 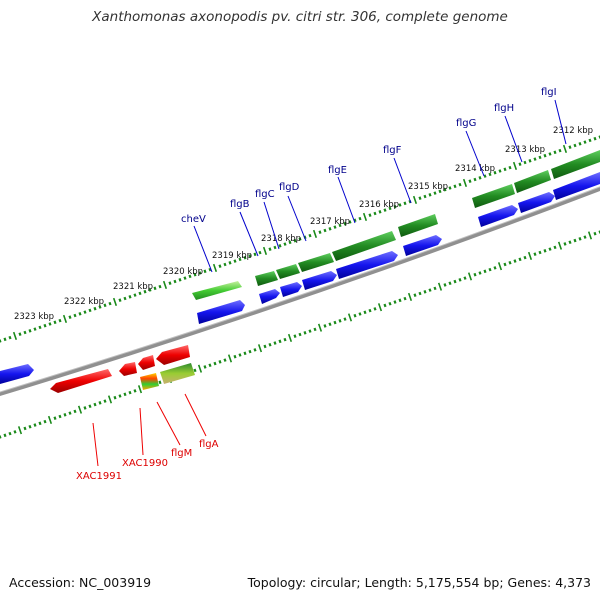 I want to click on reverse-genes-track, so click(x=120, y=369).